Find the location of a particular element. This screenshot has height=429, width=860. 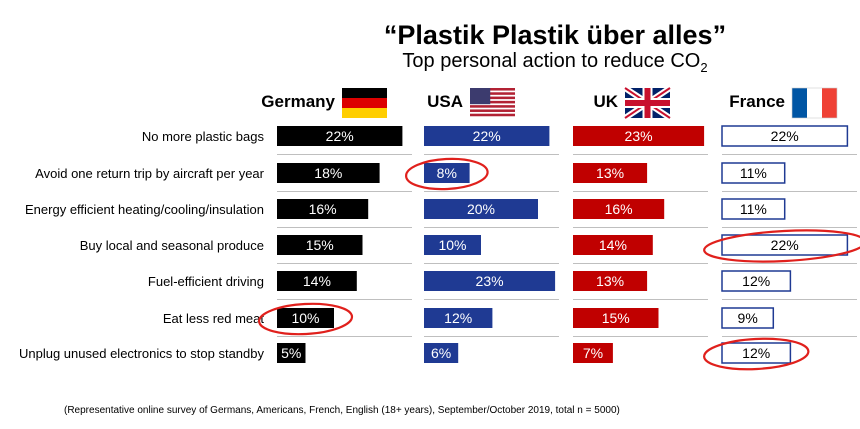

value-label-usa-1: 22% is located at coordinates (487, 136).